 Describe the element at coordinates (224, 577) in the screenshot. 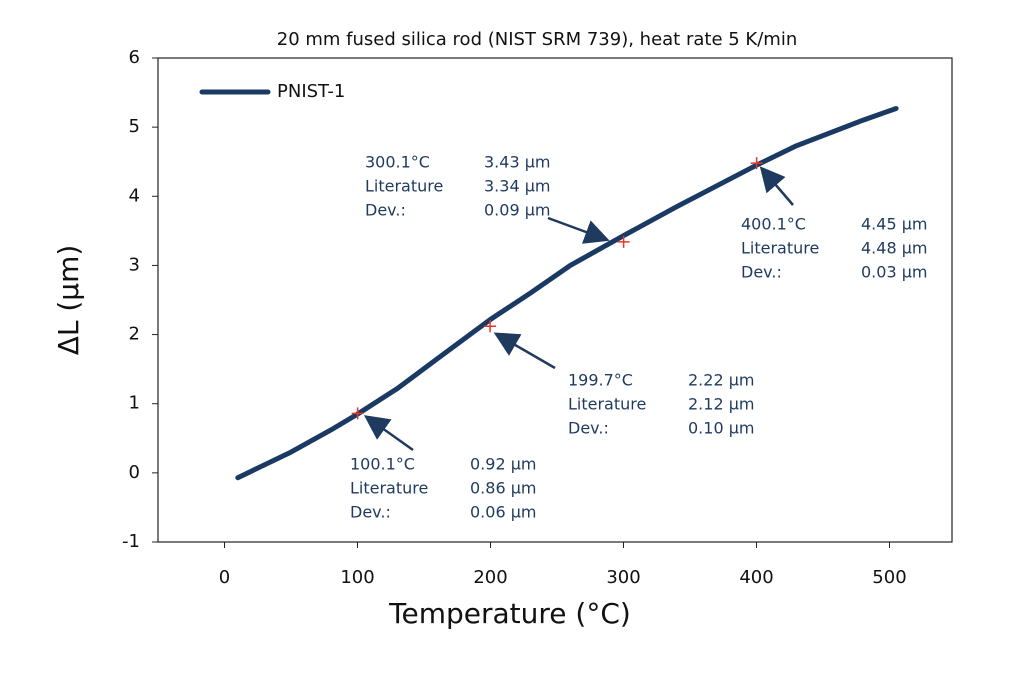

I see `x-tick-label: 0` at that location.